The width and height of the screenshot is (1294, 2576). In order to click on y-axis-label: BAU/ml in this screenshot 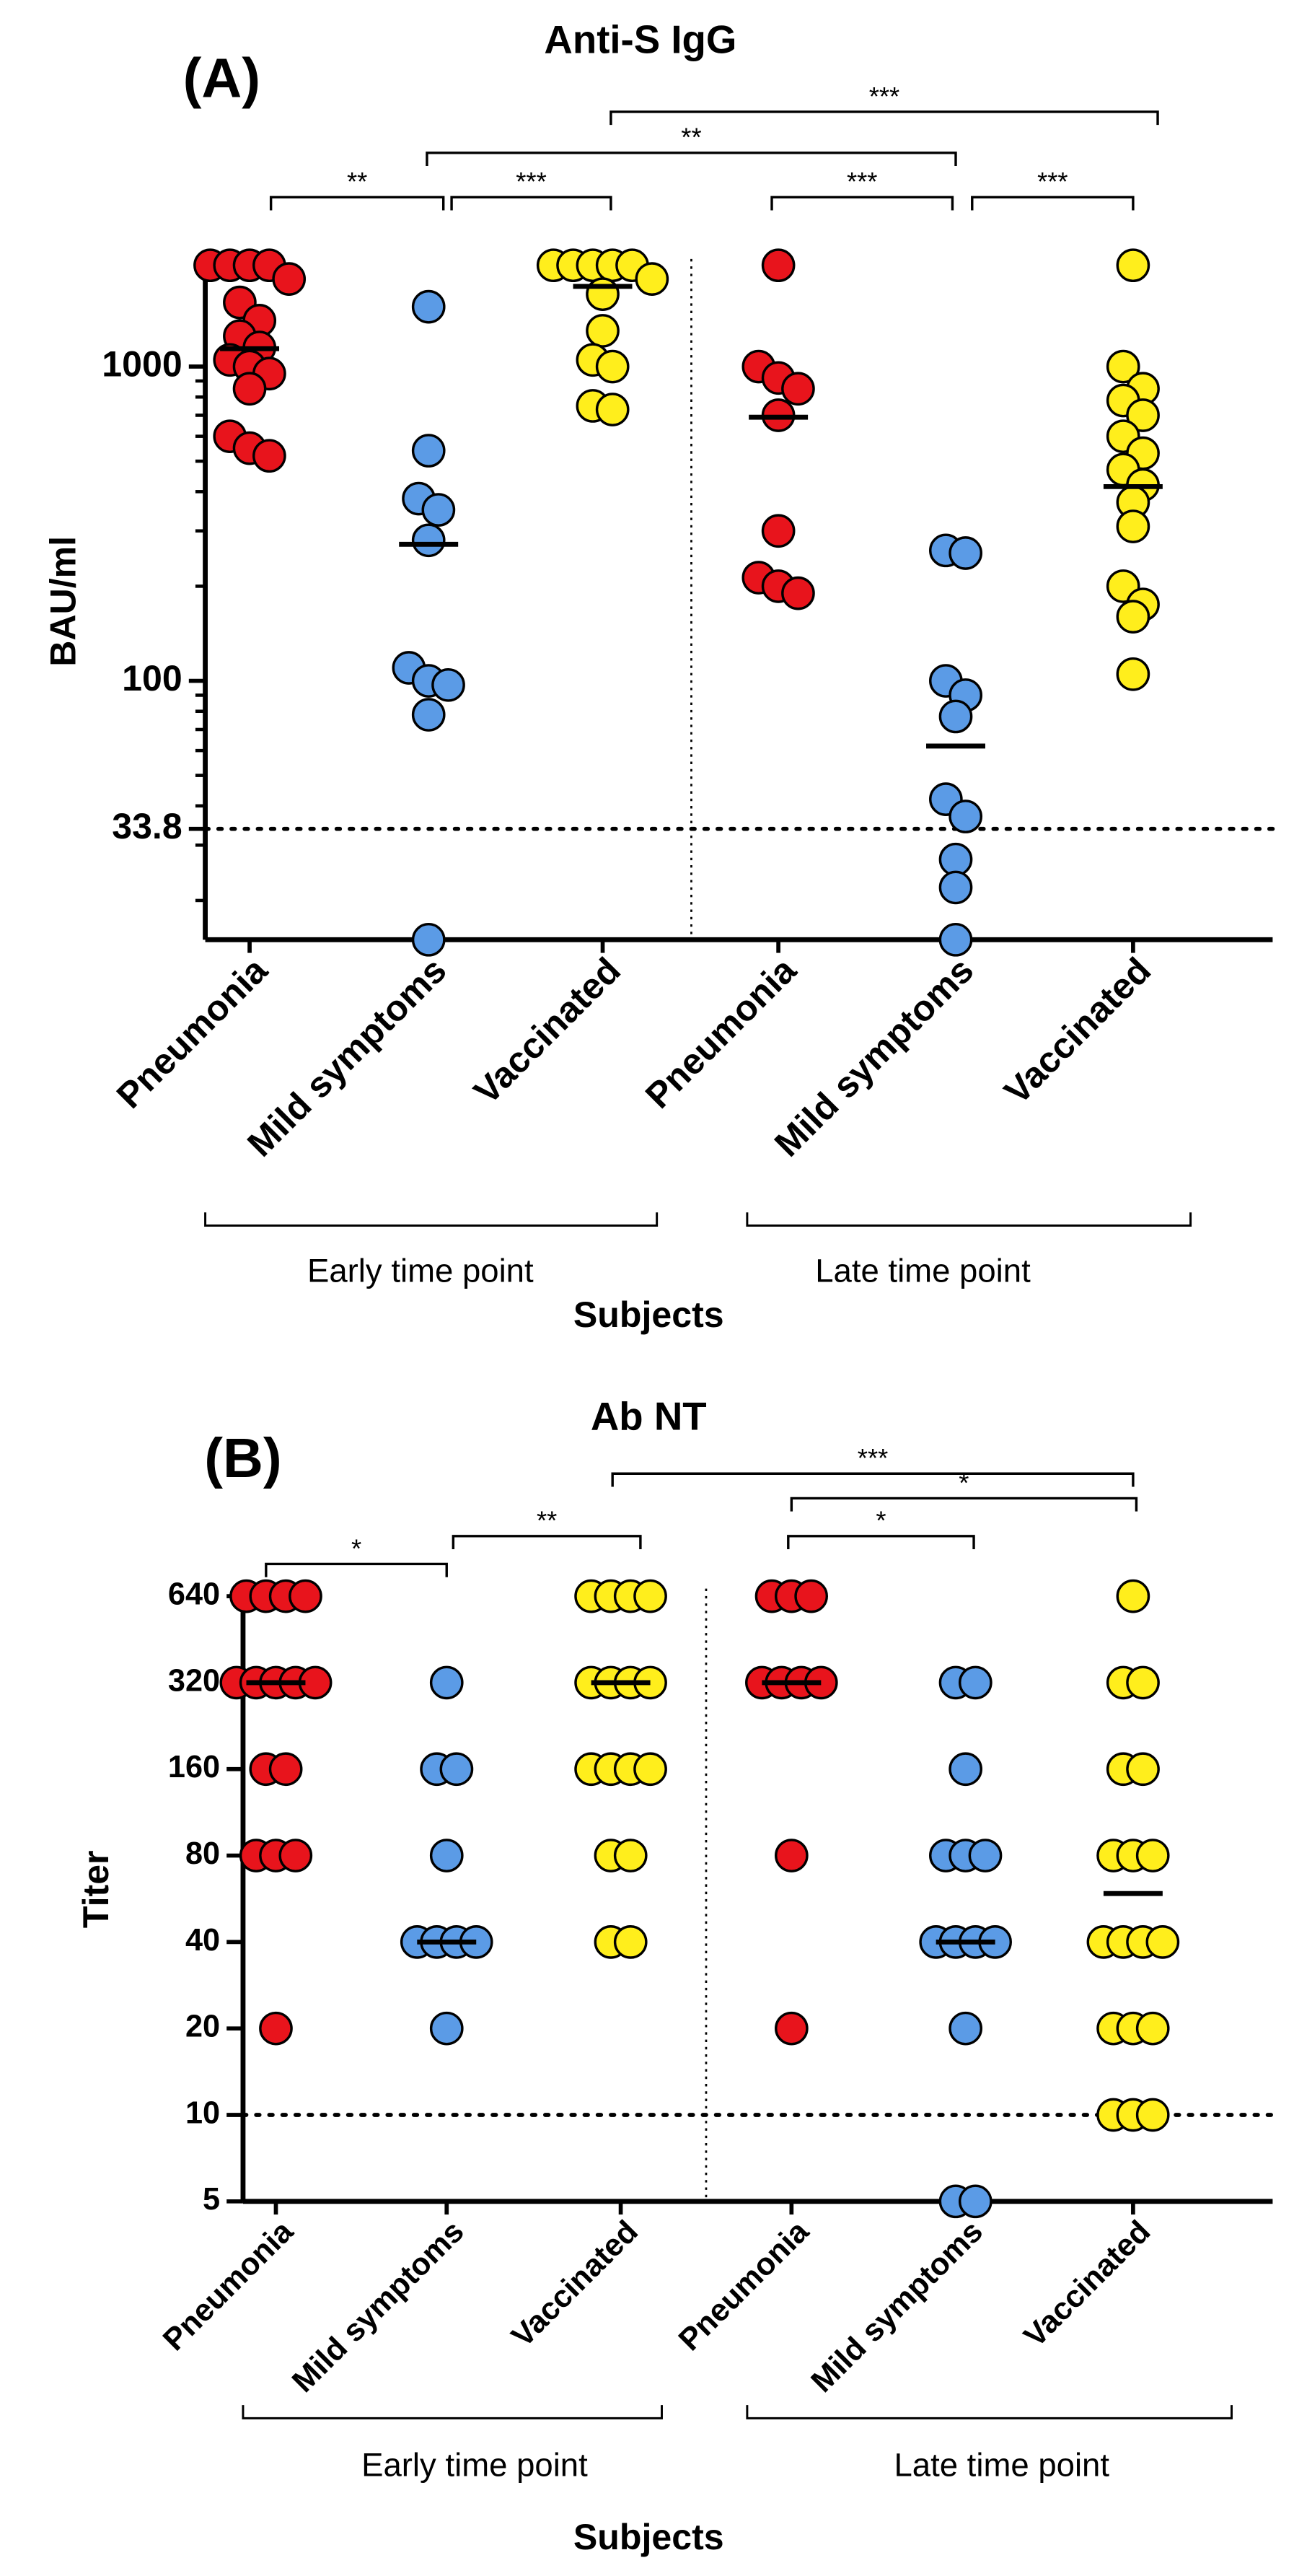, I will do `click(63, 601)`.